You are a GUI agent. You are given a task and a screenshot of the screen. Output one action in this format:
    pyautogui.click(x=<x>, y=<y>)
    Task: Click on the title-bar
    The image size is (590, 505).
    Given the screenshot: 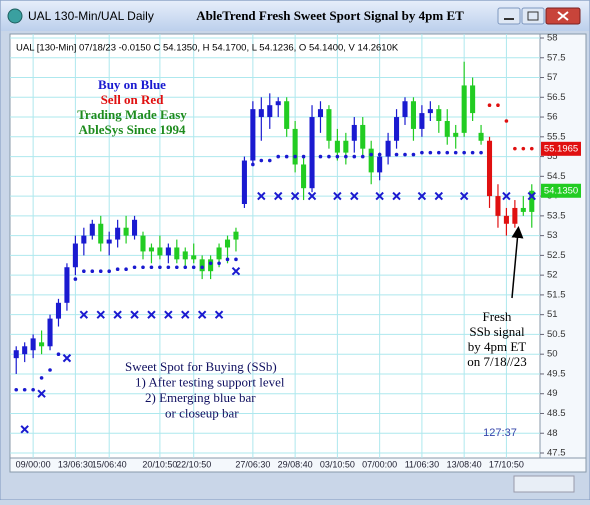 What is the action you would take?
    pyautogui.click(x=295, y=16)
    